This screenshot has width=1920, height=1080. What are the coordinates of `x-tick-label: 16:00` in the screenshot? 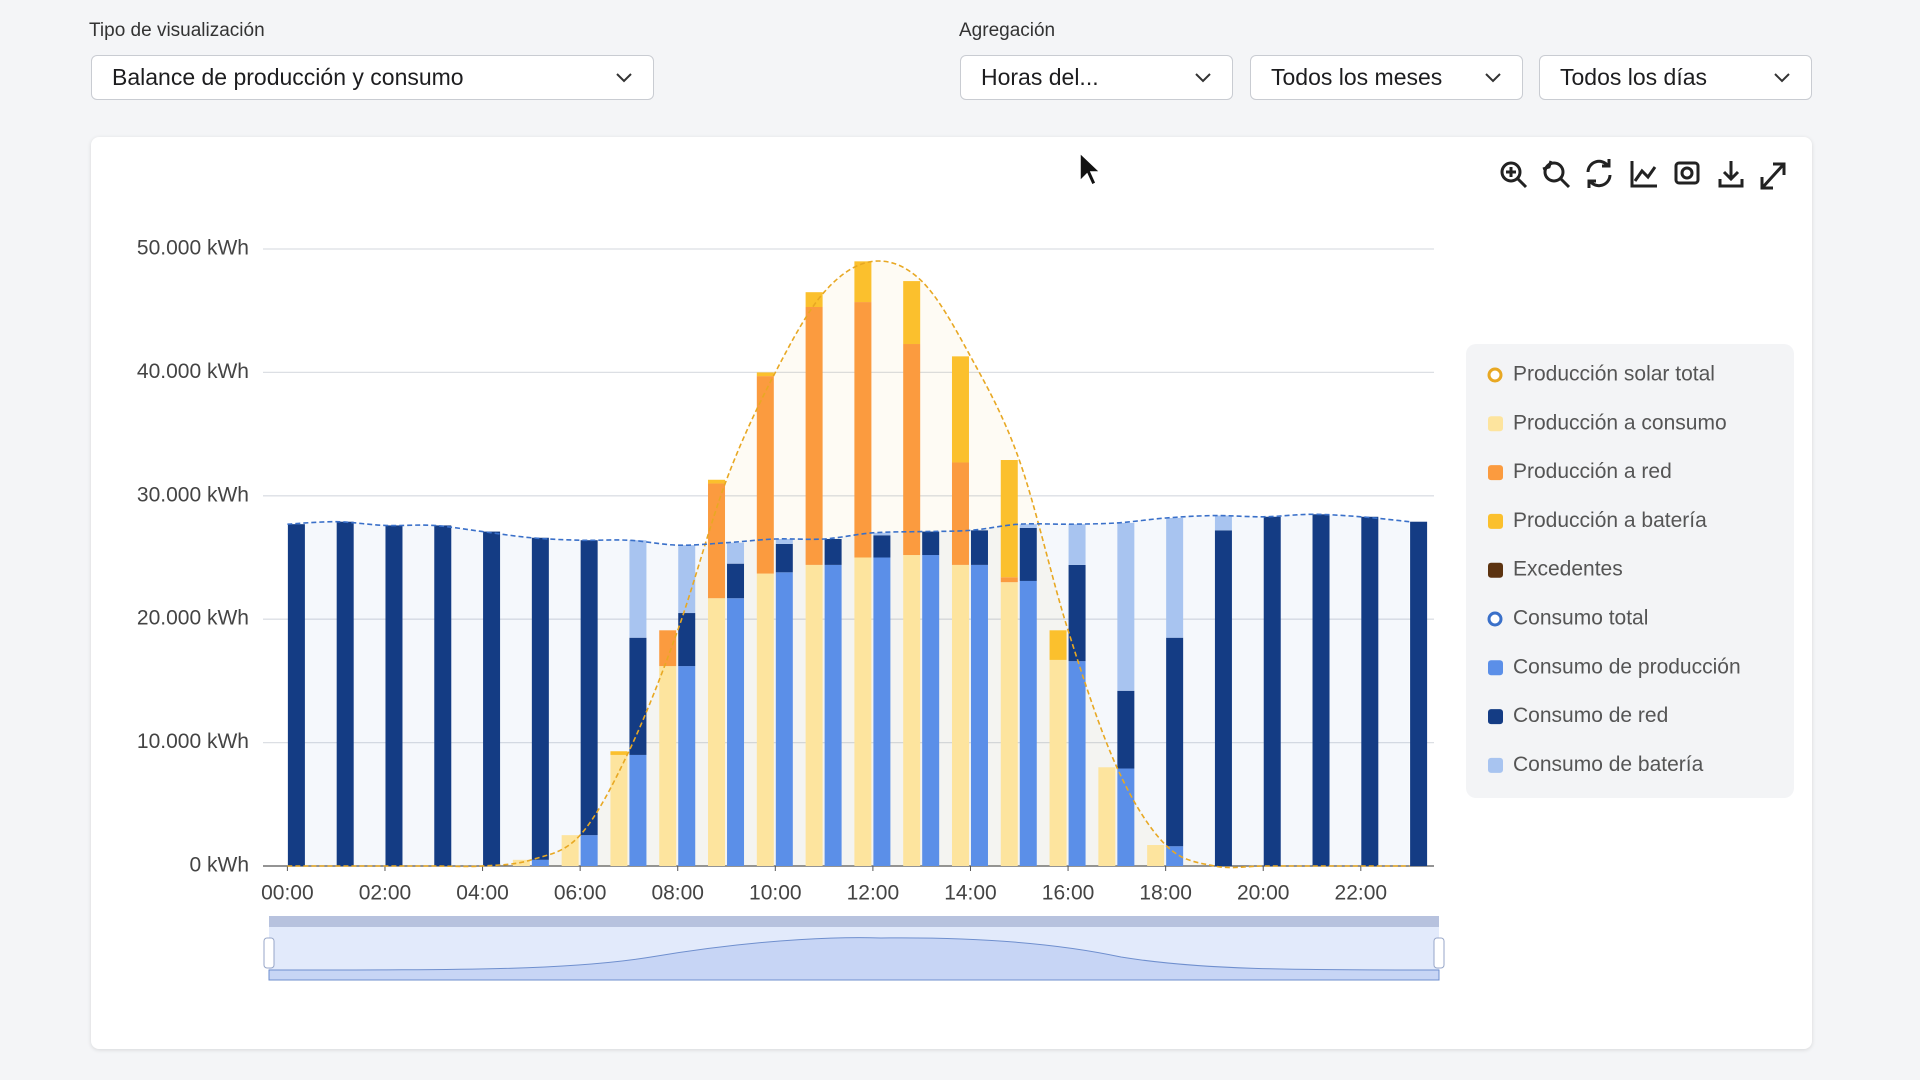 It's located at (1068, 893).